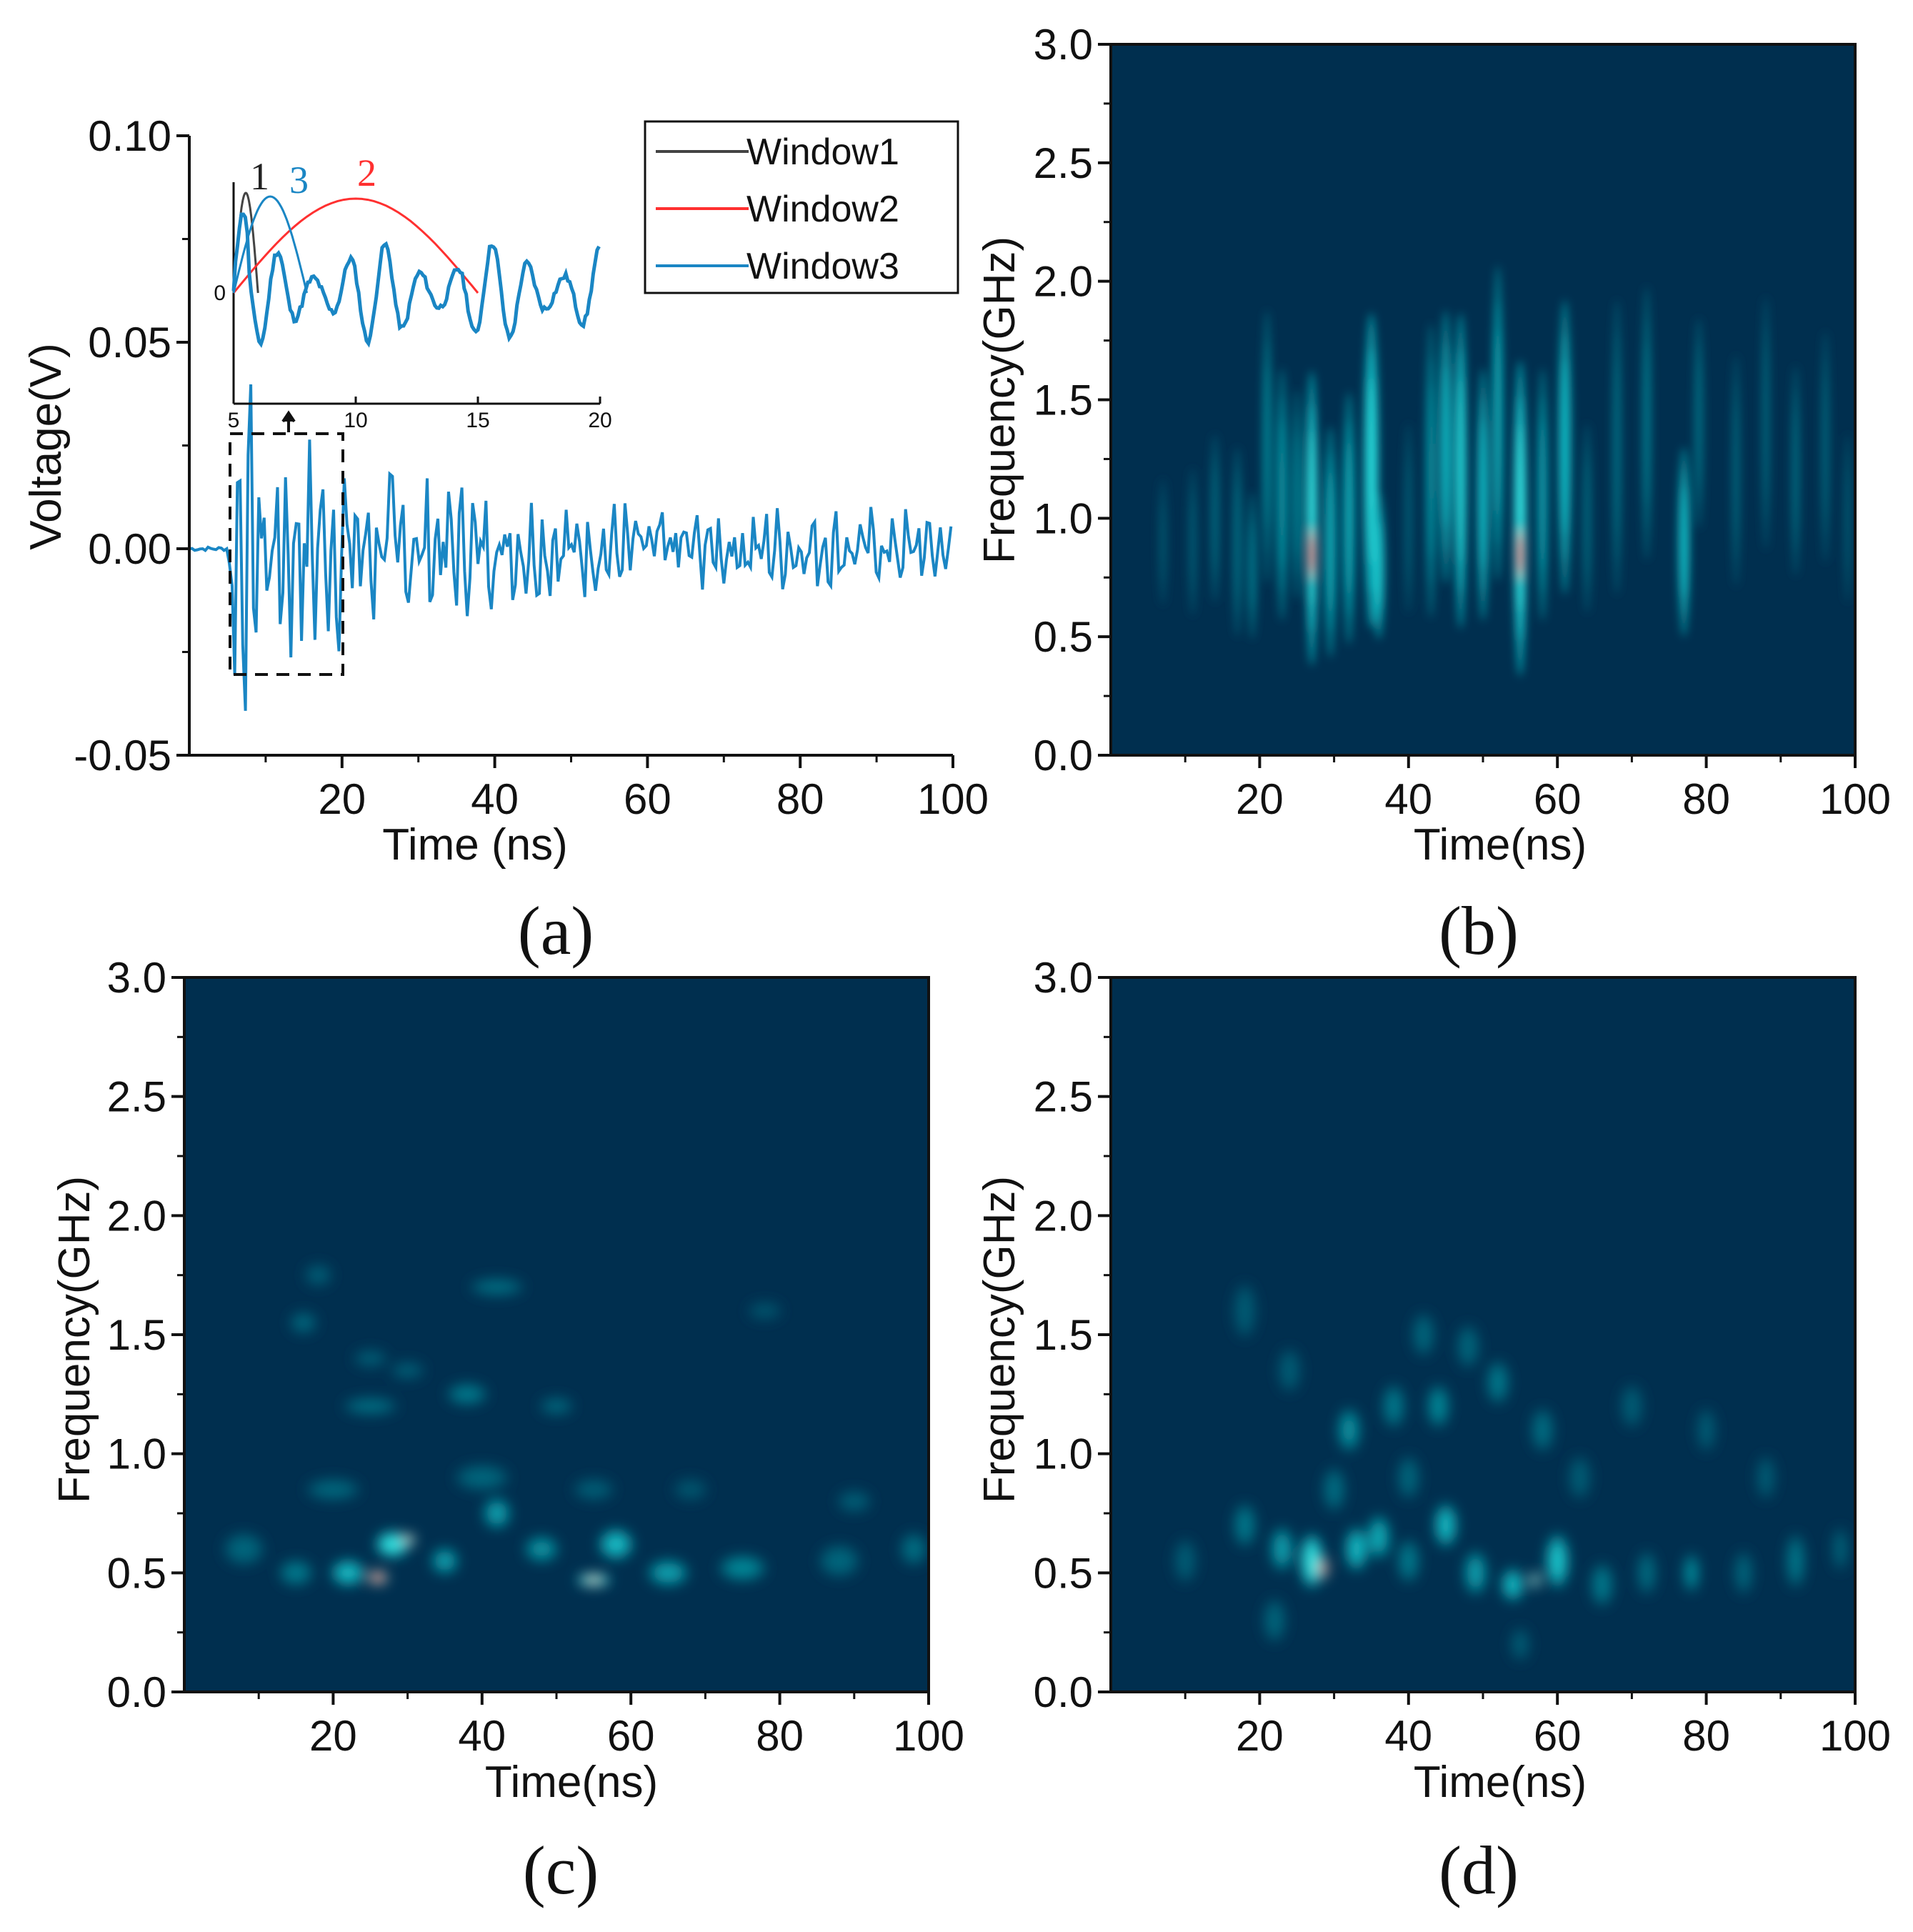 Image resolution: width=1913 pixels, height=1932 pixels. What do you see at coordinates (801, 207) in the screenshot?
I see `panel-a-legend: Window1 Window2 Window3` at bounding box center [801, 207].